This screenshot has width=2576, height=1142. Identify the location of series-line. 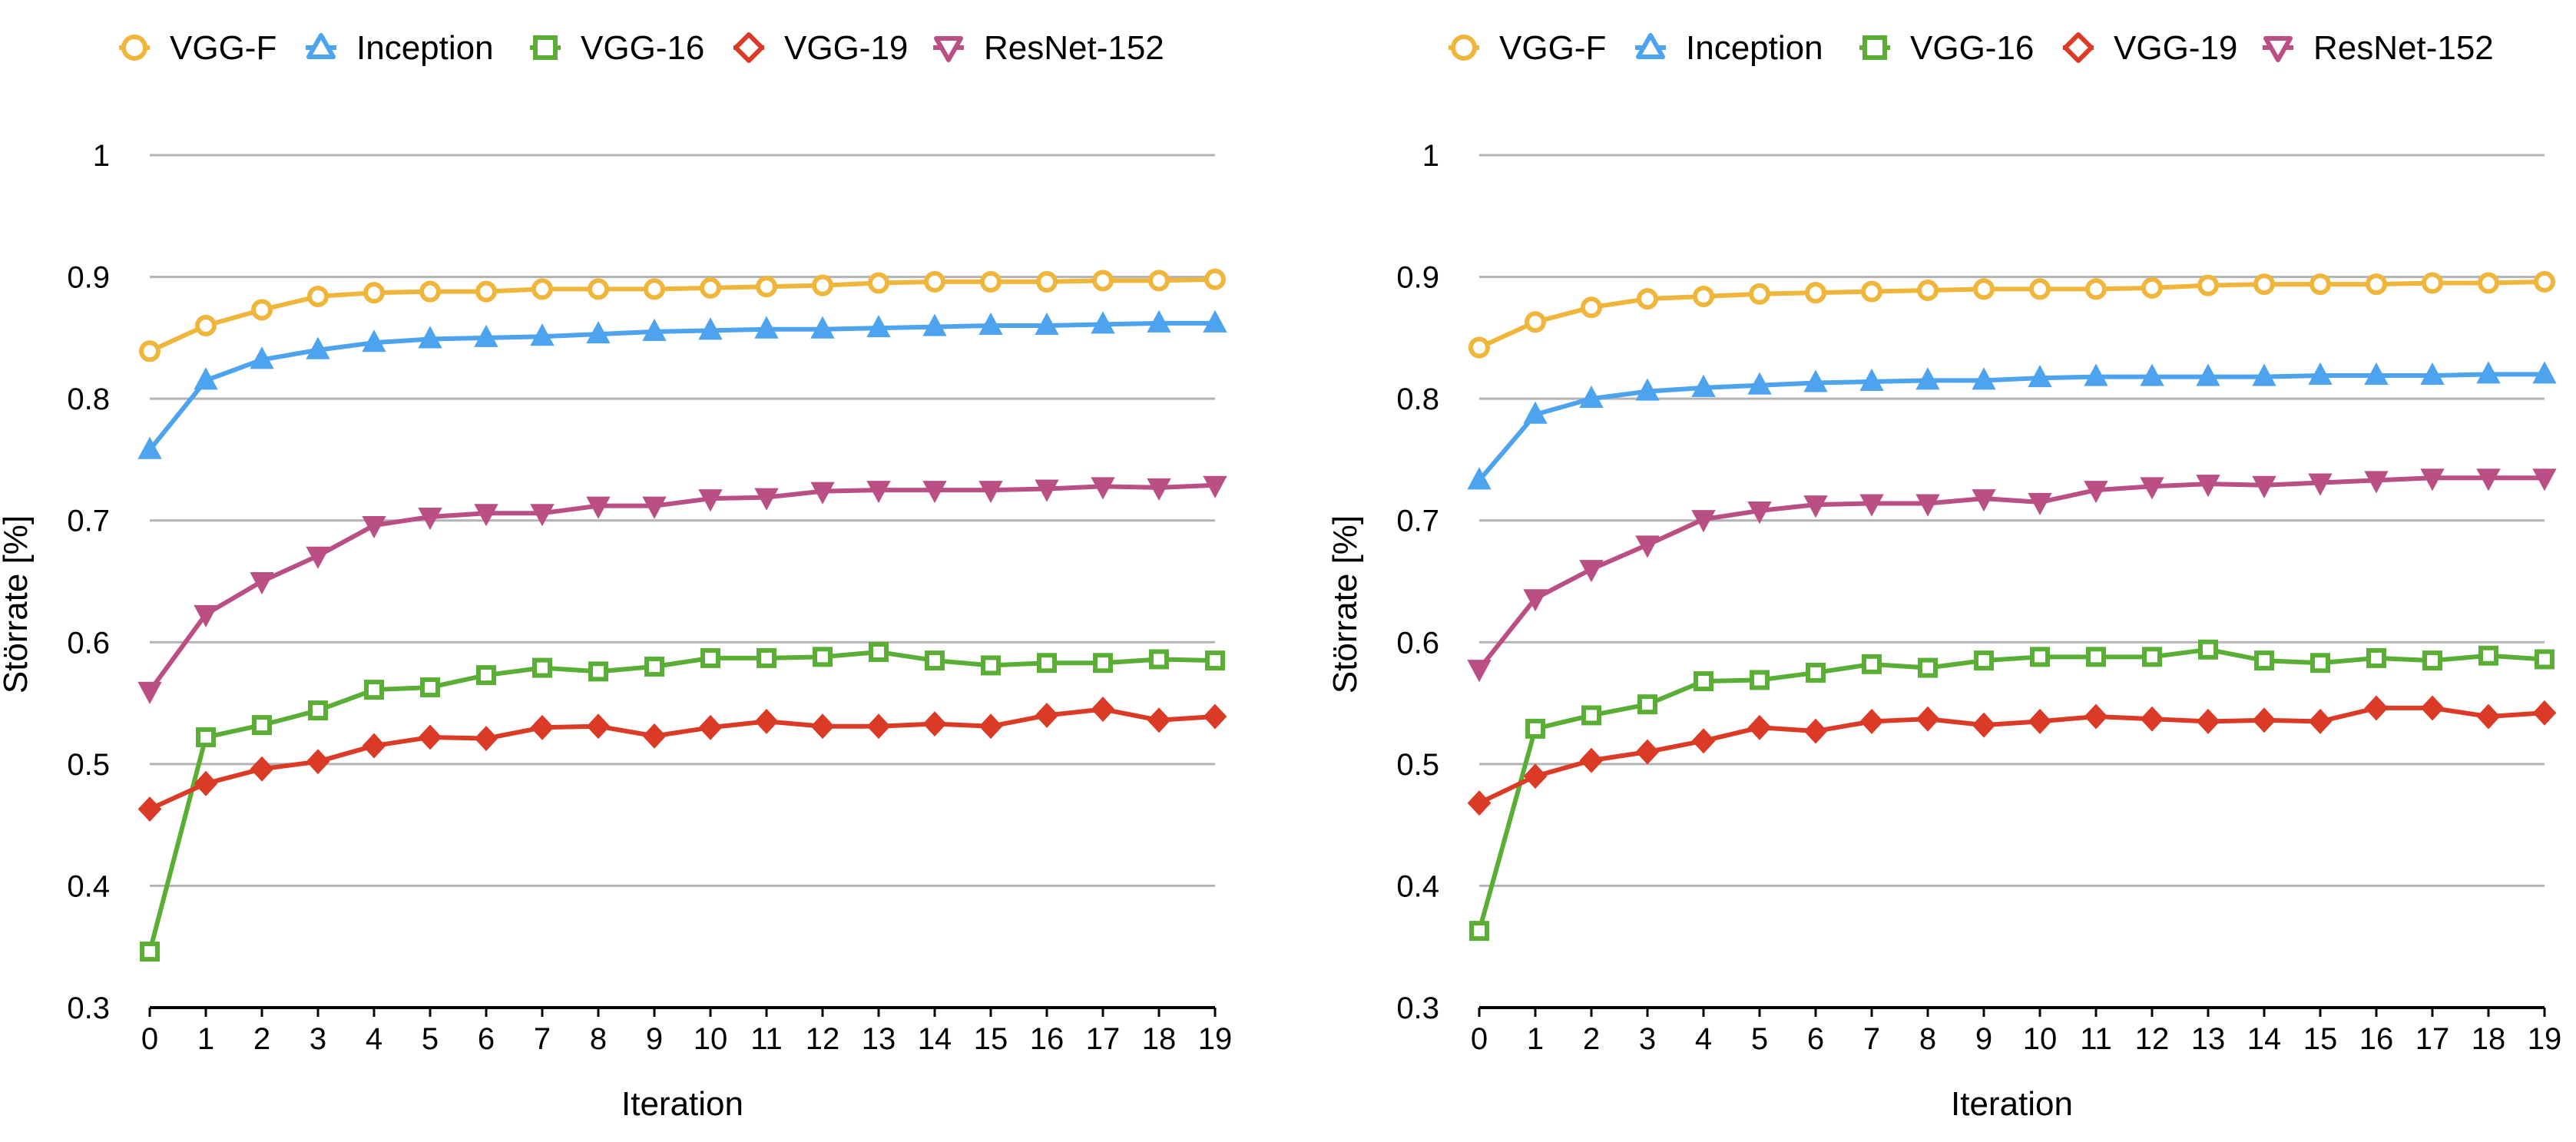
(2012, 427).